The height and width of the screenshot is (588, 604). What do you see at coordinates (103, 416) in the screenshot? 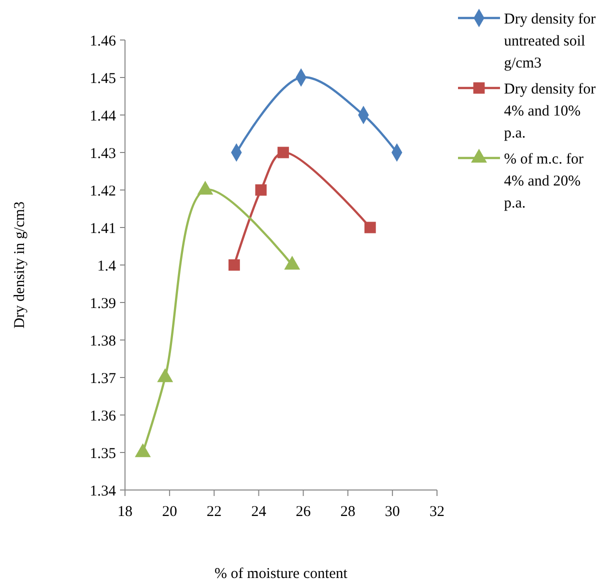
I see `y-tick-label: 1.36` at bounding box center [103, 416].